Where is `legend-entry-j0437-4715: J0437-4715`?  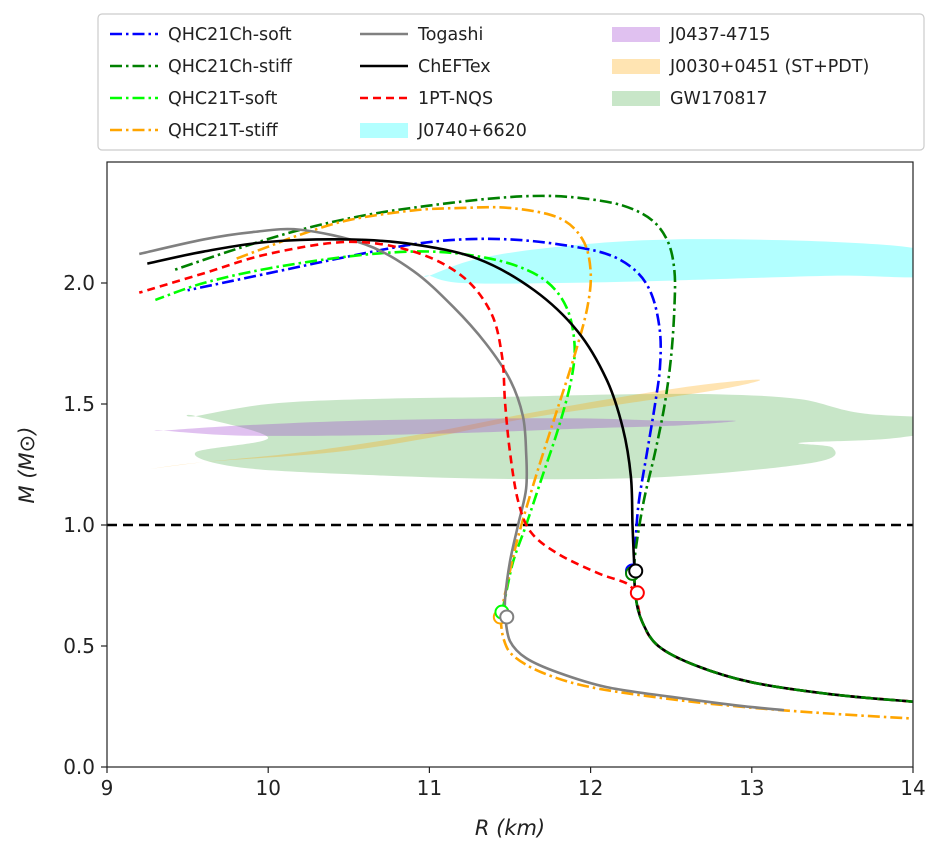
legend-entry-j0437-4715: J0437-4715 is located at coordinates (691, 35).